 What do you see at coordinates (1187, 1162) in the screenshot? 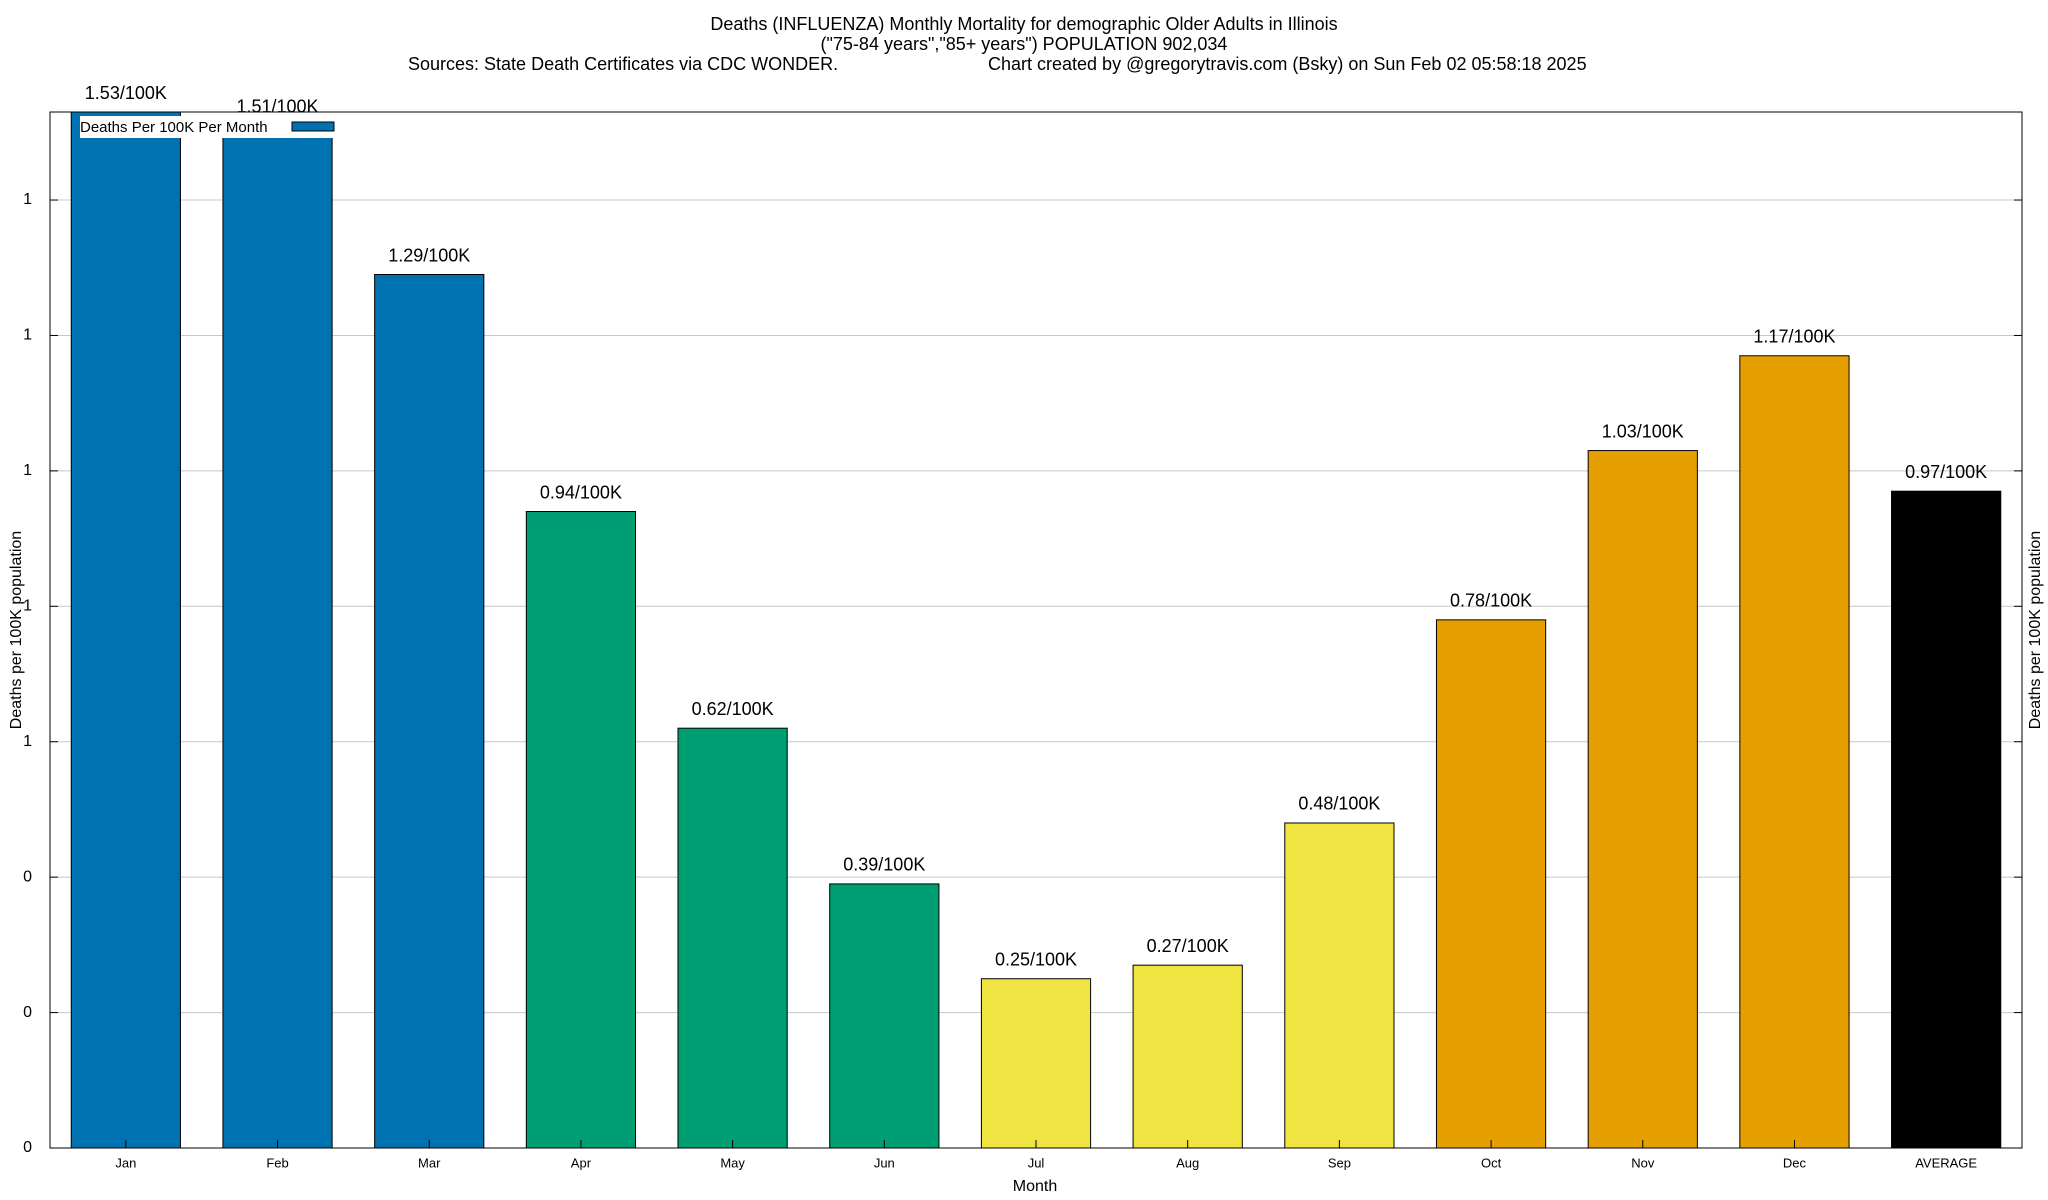
I see `x-tick-label: Aug` at bounding box center [1187, 1162].